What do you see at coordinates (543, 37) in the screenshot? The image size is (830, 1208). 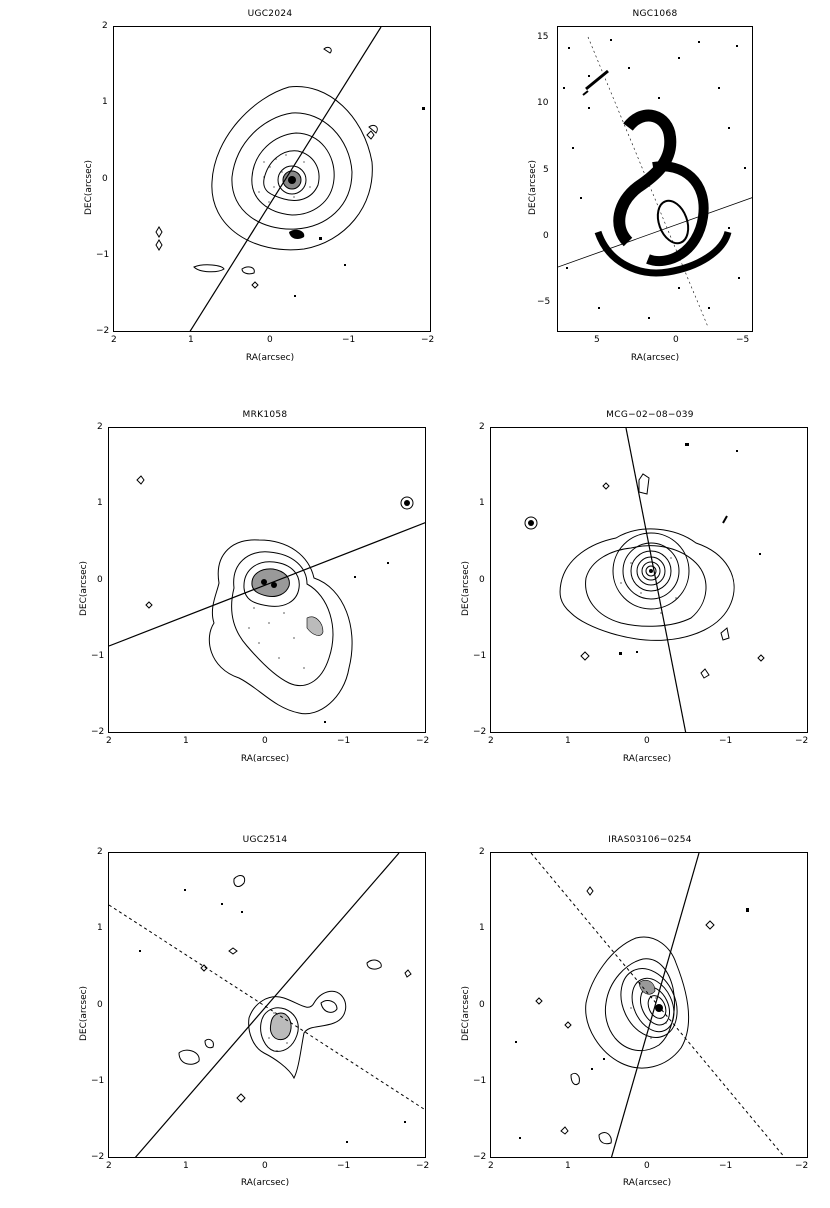 I see `y-tick: 15` at bounding box center [543, 37].